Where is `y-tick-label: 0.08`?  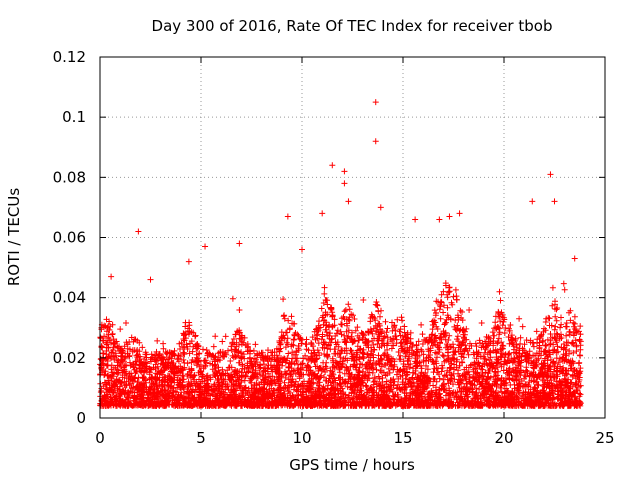
y-tick-label: 0.08 is located at coordinates (69, 177).